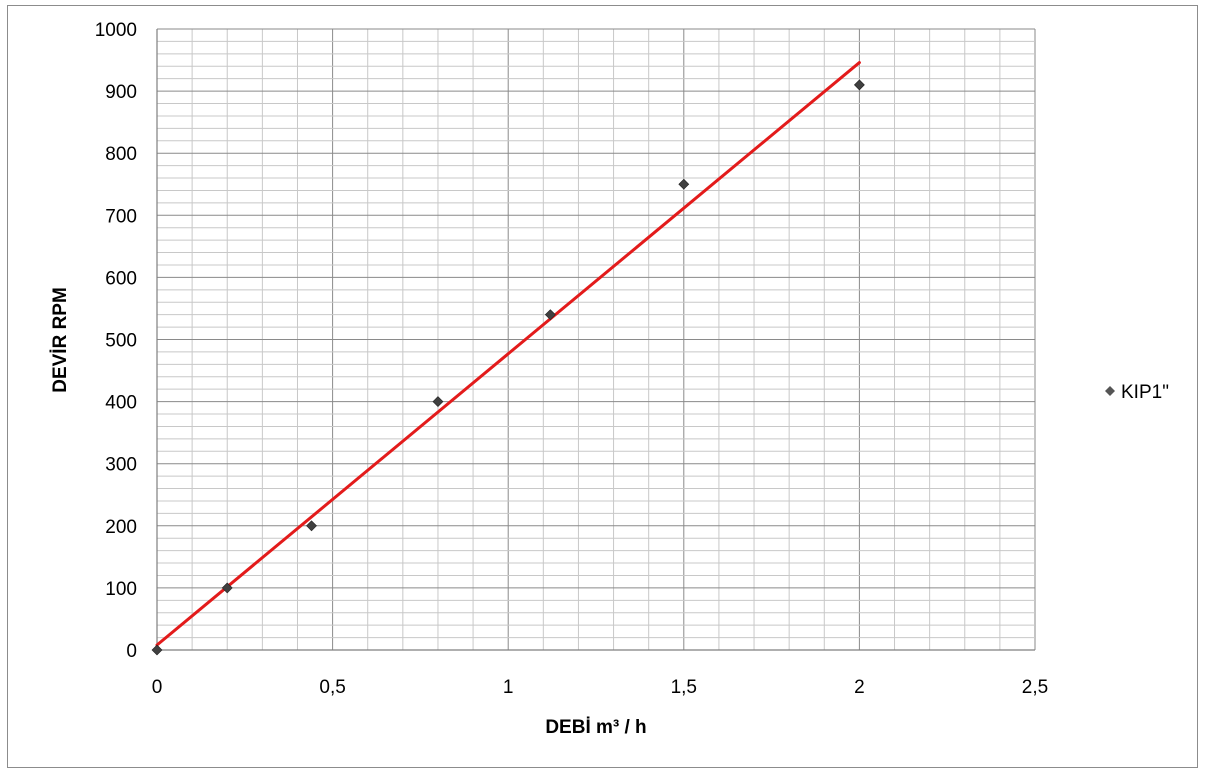 This screenshot has width=1207, height=776. I want to click on y-tick-label: 500, so click(121, 341).